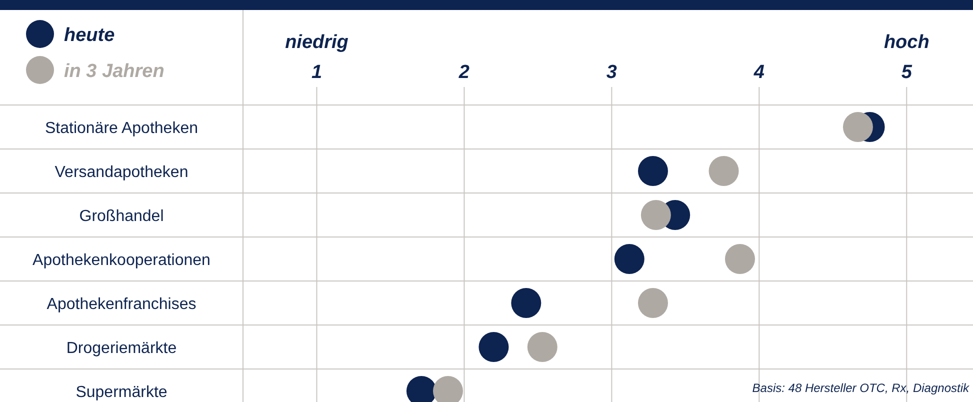 The height and width of the screenshot is (402, 973). I want to click on x-tick-label: 2, so click(464, 72).